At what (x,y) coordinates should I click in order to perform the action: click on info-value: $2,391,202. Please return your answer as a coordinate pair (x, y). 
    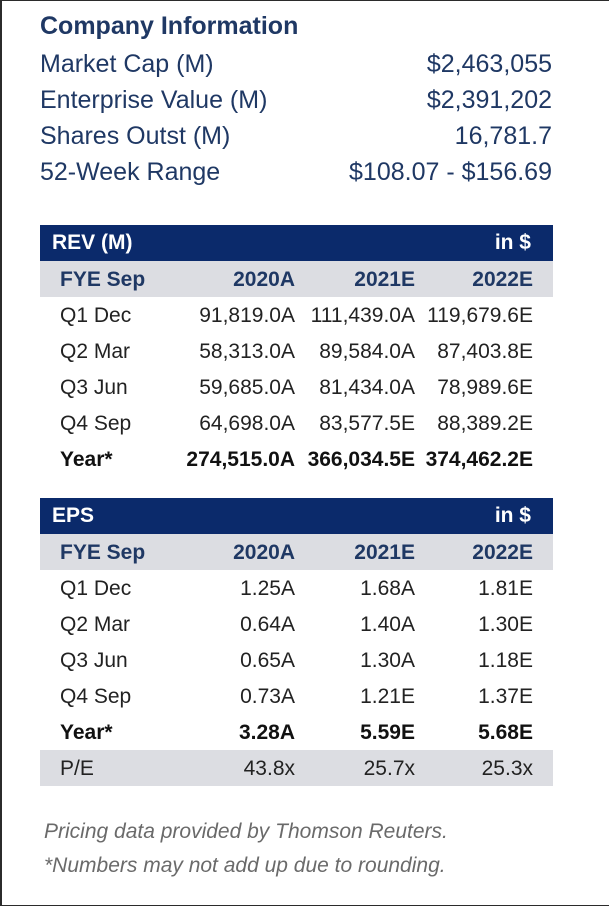
    Looking at the image, I should click on (489, 100).